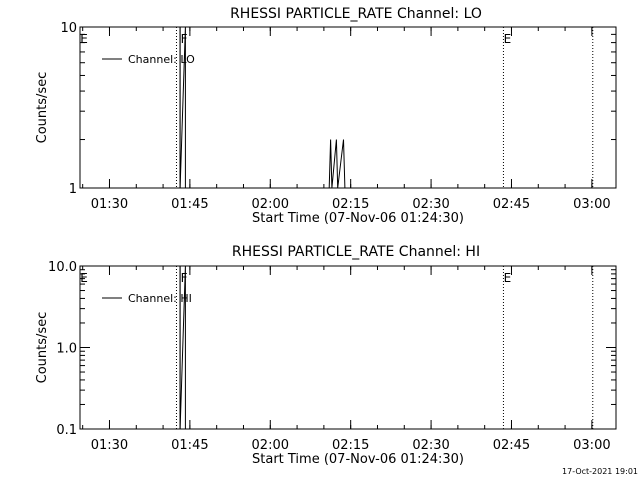 This screenshot has width=640, height=480. I want to click on y-tick-label: 0.1, so click(66, 430).